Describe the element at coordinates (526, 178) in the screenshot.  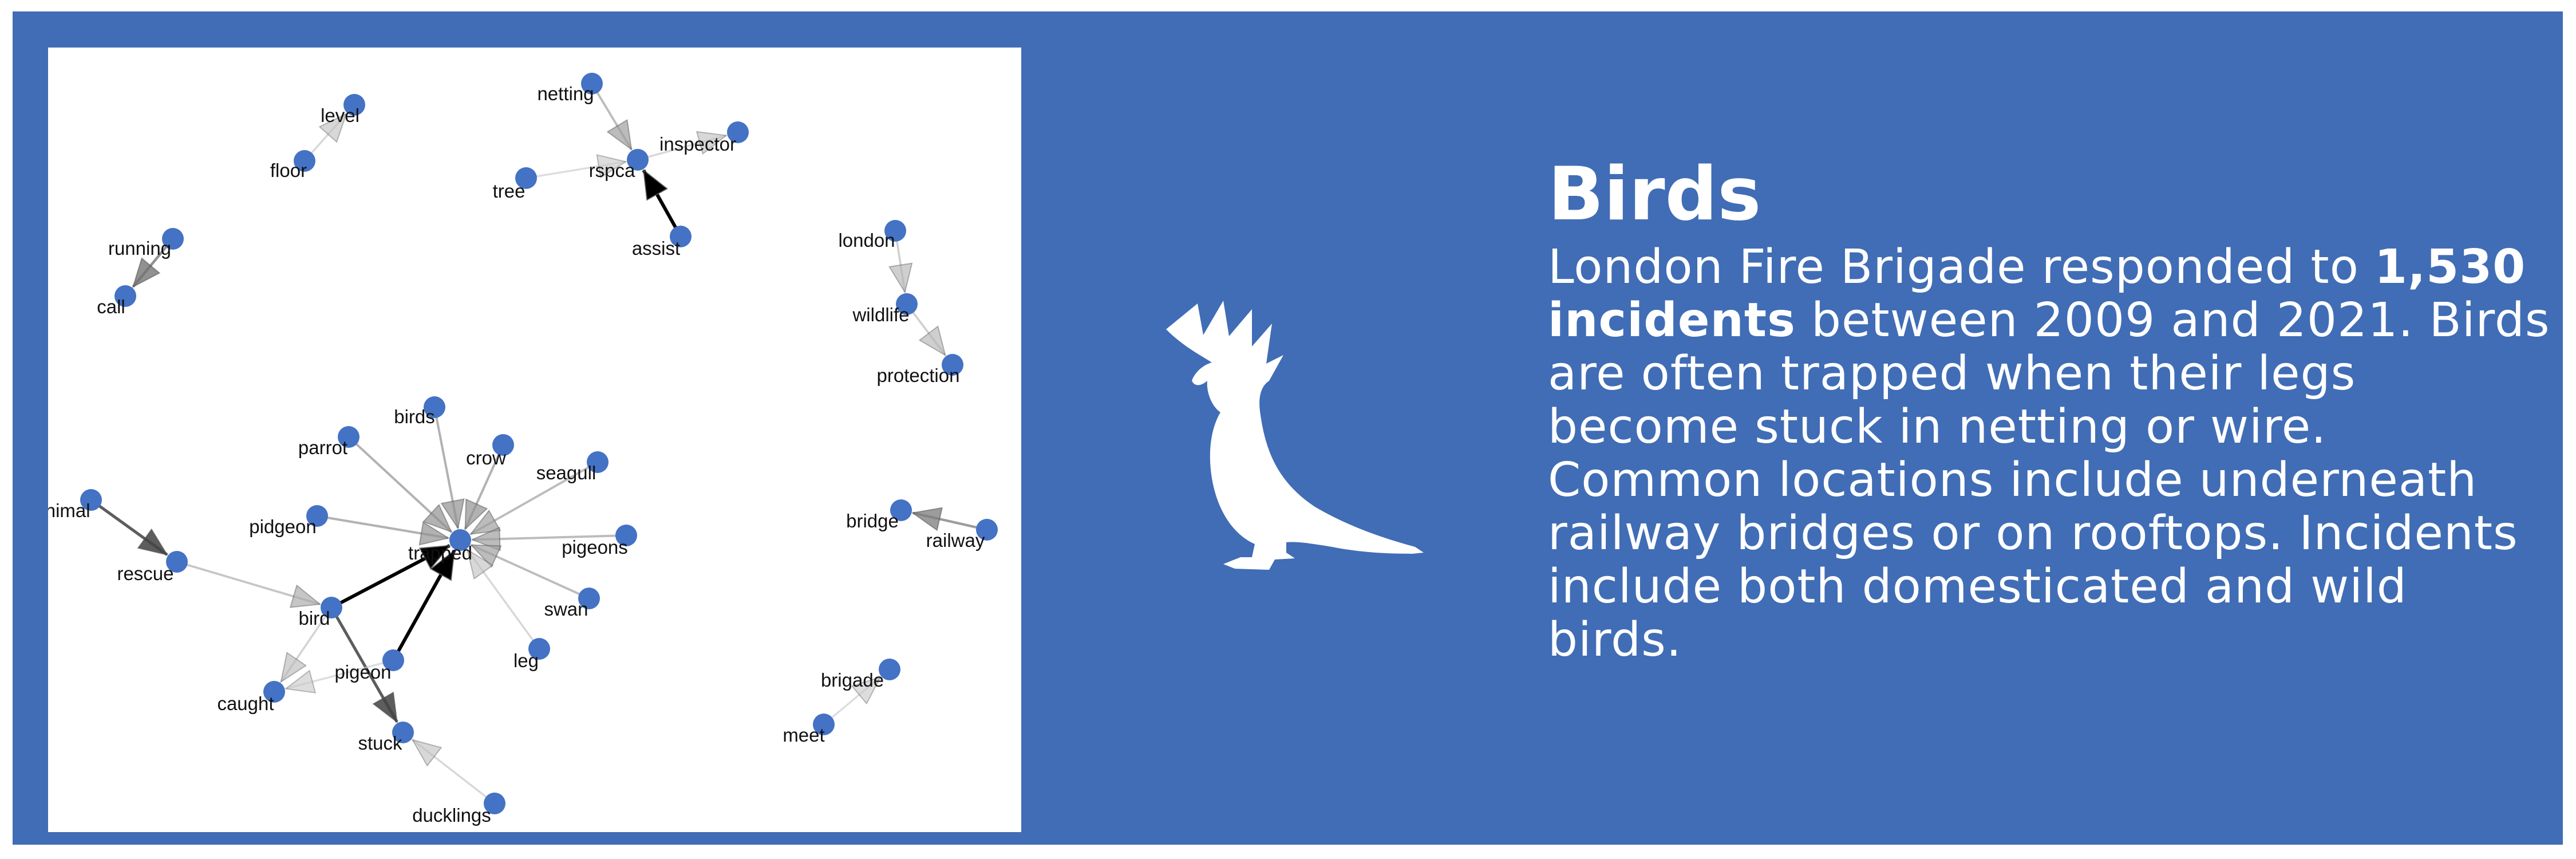
I see `node-tree` at that location.